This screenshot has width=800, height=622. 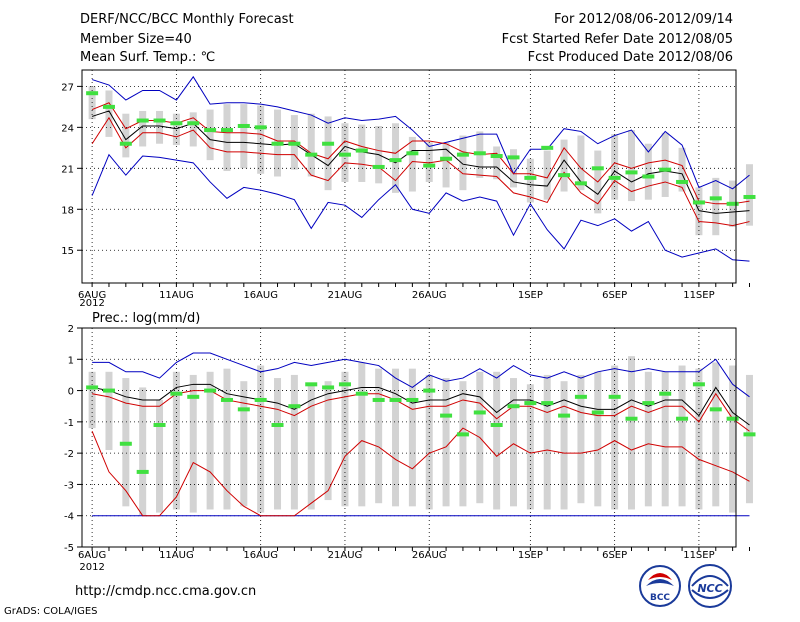 I want to click on precip-variable-label: Prec.: log(mm/d), so click(x=146, y=318).